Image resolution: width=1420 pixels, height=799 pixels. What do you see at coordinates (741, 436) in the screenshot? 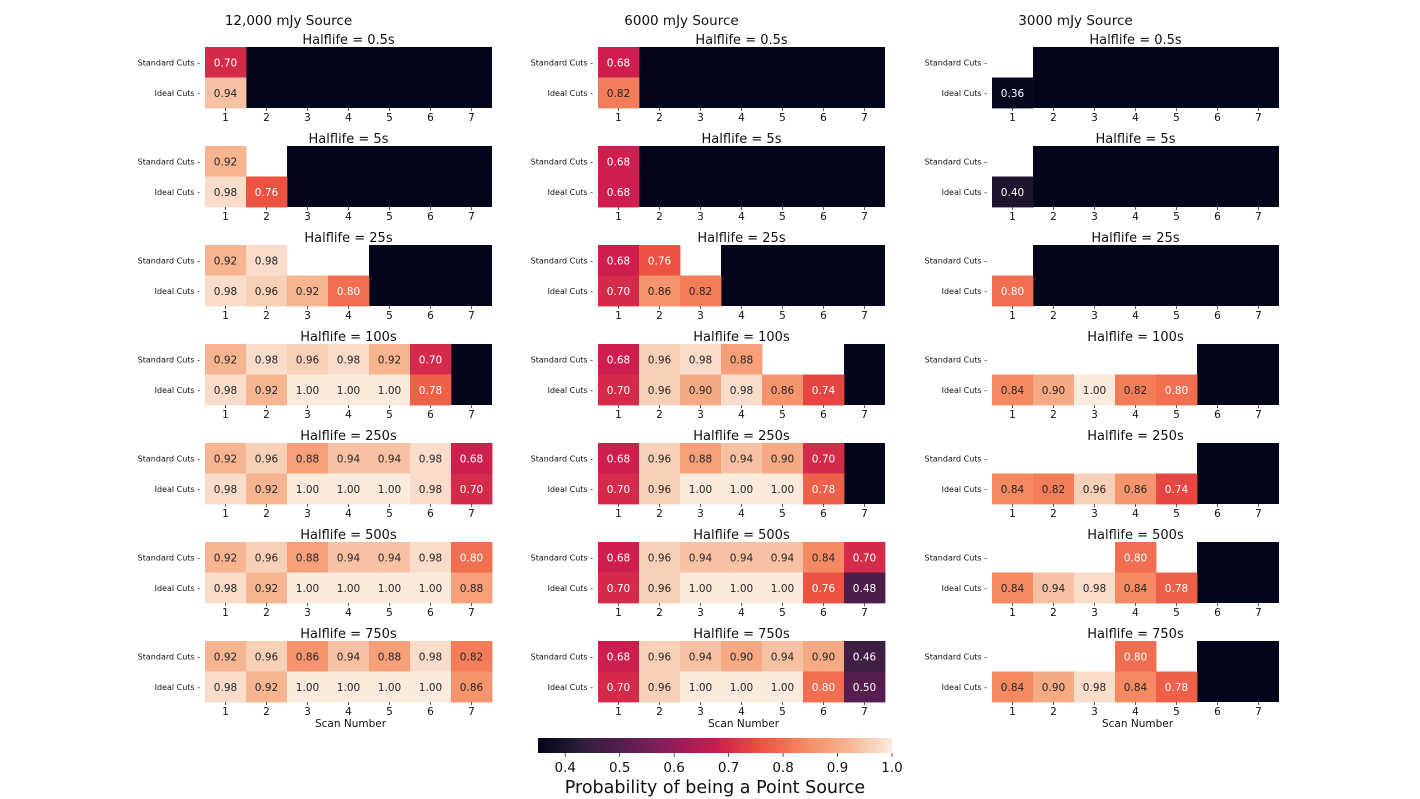
I see `panel-title: Halflife = 250s` at bounding box center [741, 436].